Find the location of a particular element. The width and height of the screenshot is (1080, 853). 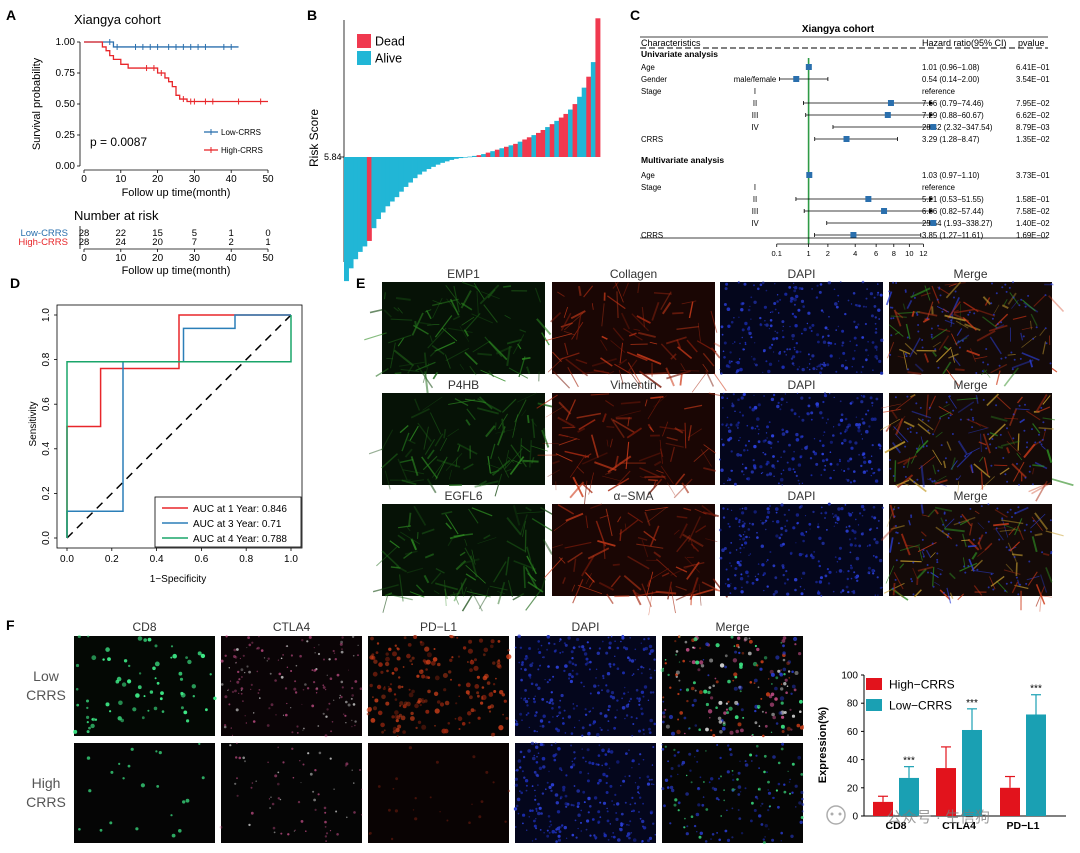

forest-row-sub: I is located at coordinates (755, 187).